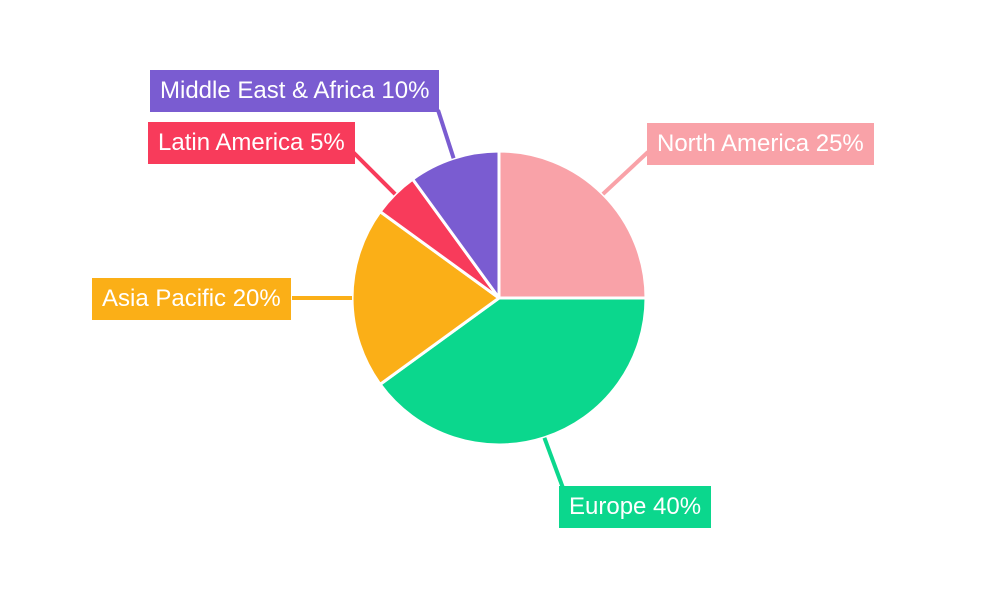 This screenshot has height=600, width=1000. What do you see at coordinates (572, 224) in the screenshot?
I see `pie-slice-north-america` at bounding box center [572, 224].